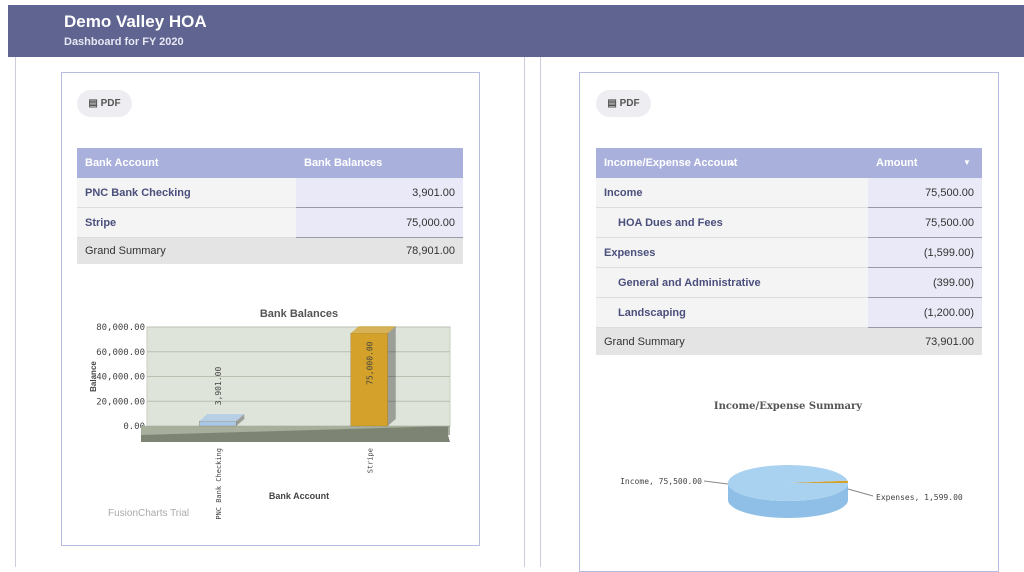  Describe the element at coordinates (732, 193) in the screenshot. I see `row-label: Income` at that location.